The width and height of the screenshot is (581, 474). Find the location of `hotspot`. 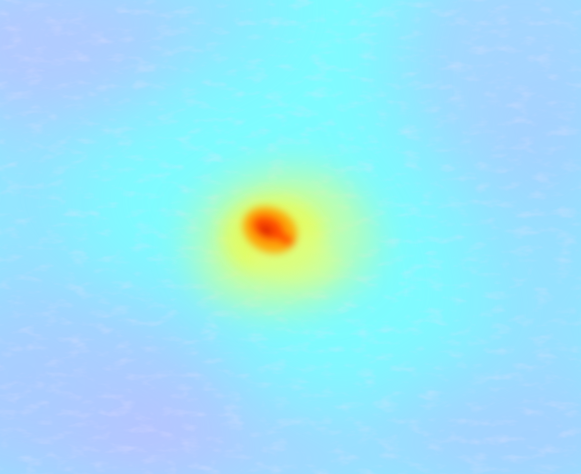

hotspot is located at coordinates (270, 230).